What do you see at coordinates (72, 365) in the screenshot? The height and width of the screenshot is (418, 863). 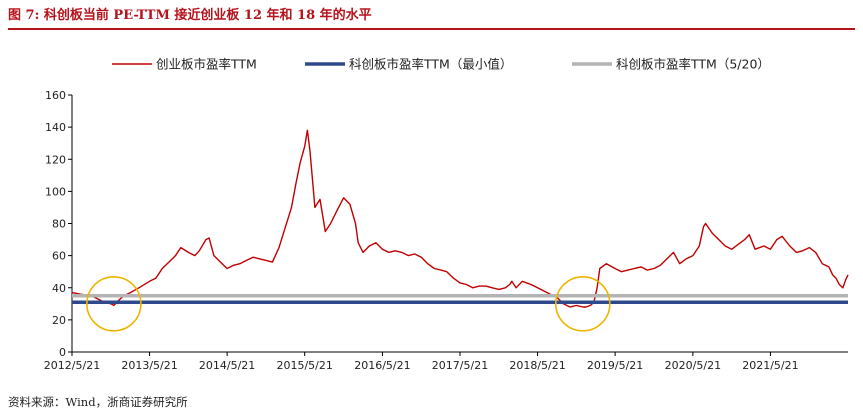 I see `x-tick-label: 2012/5/21` at bounding box center [72, 365].